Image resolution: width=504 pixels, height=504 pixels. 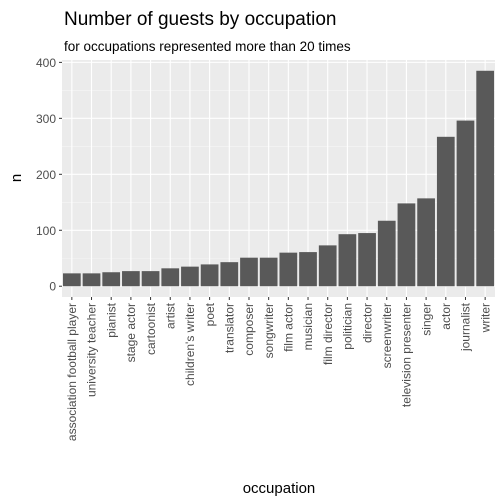 What do you see at coordinates (210, 314) in the screenshot?
I see `x-tick-label: poet` at bounding box center [210, 314].